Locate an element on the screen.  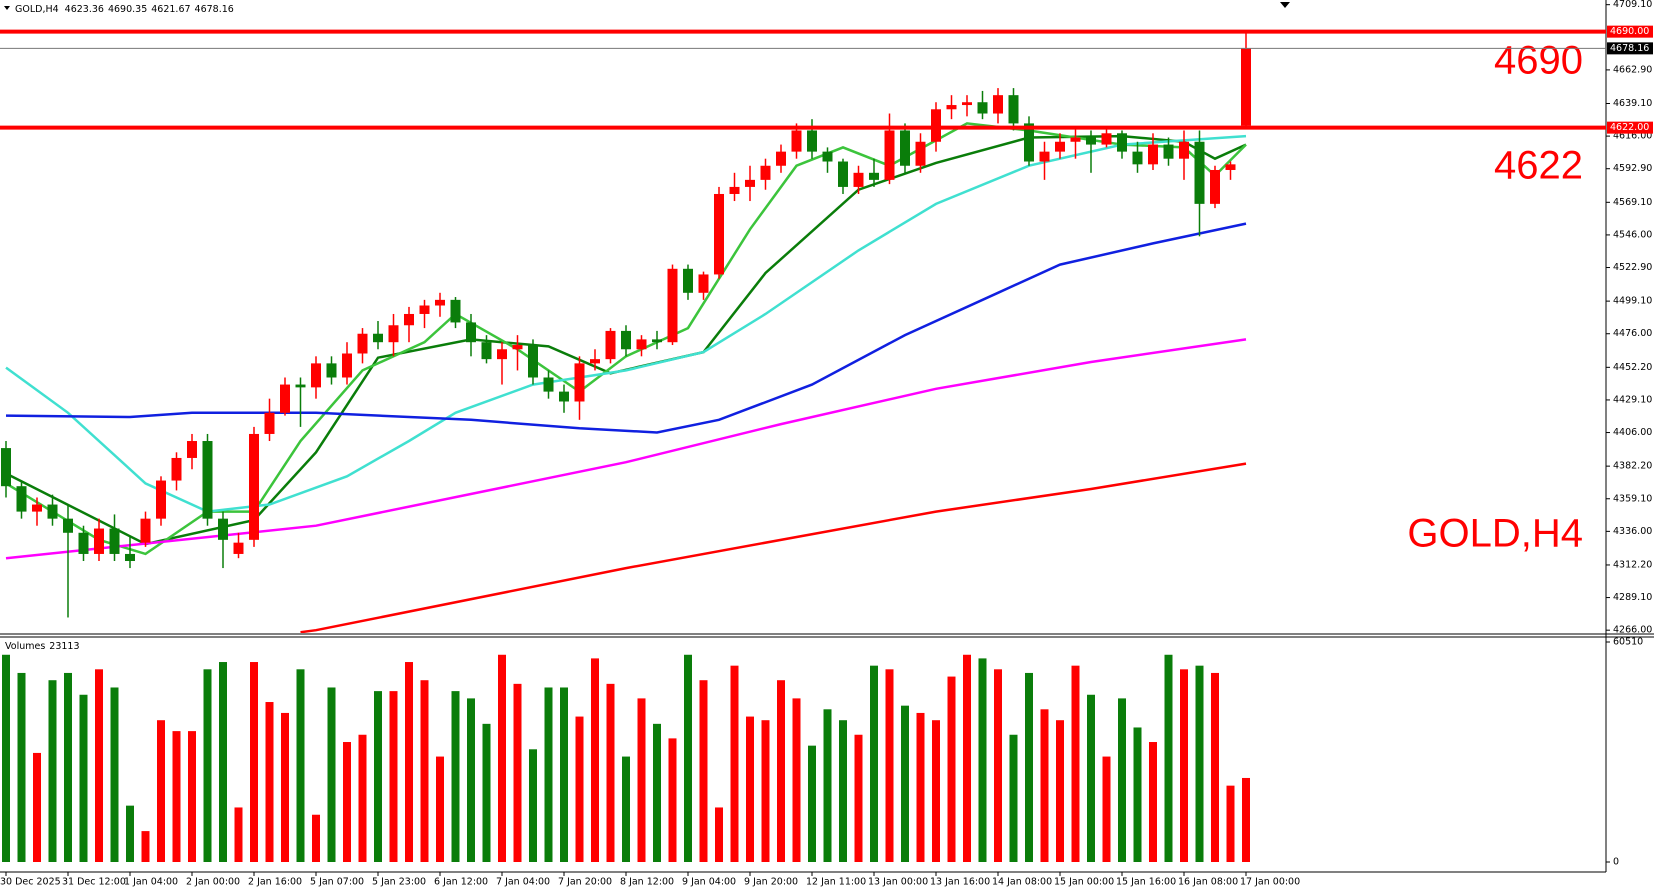
y-tick-label: 4522.90 is located at coordinates (1632, 267).